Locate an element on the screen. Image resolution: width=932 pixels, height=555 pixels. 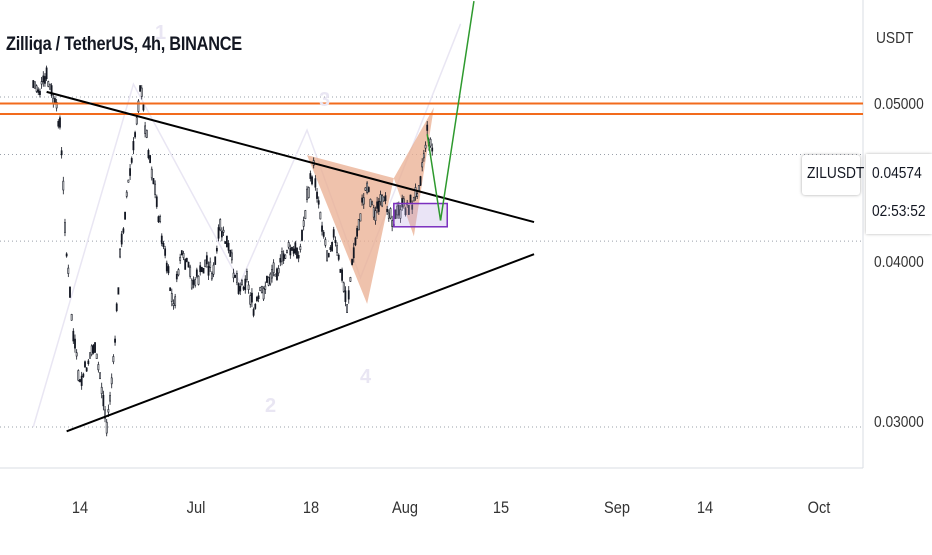
symbol-label: ZILUSDT is located at coordinates (836, 173).